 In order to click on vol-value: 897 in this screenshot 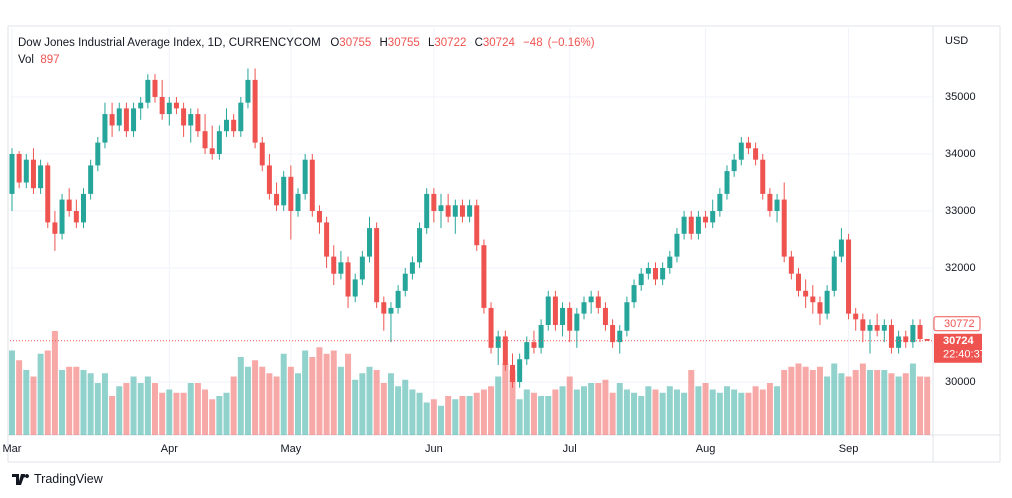, I will do `click(50, 60)`.